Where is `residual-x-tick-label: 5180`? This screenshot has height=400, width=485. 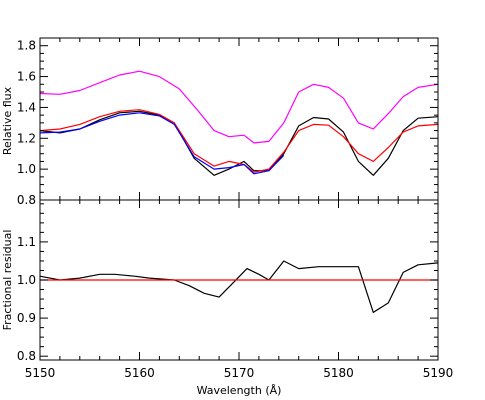
residual-x-tick-label: 5180 is located at coordinates (338, 373).